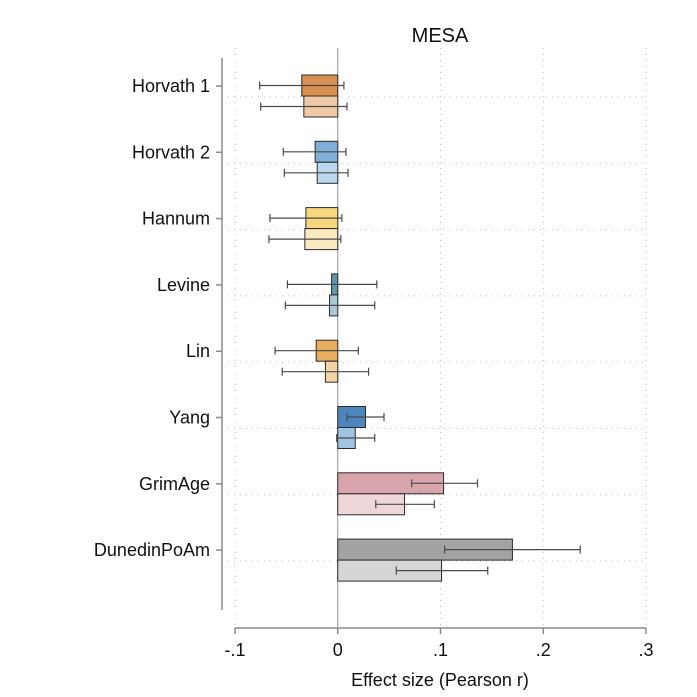  Describe the element at coordinates (174, 484) in the screenshot. I see `y-tick-label: GrimAge` at that location.